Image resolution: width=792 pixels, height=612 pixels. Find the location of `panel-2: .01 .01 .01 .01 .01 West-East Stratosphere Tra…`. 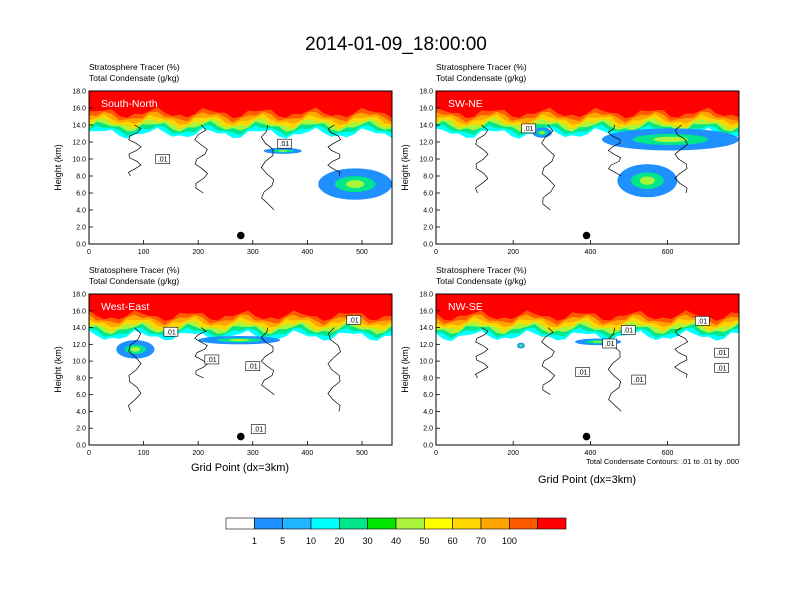

panel-2: .01 .01 .01 .01 .01 West-East Stratosphere Tra… is located at coordinates (223, 361).